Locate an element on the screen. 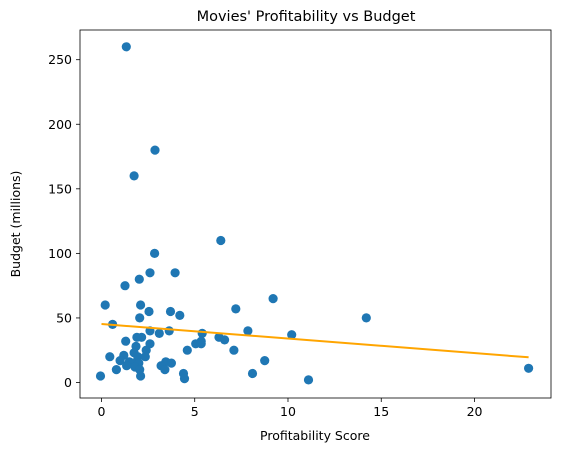 This screenshot has height=453, width=571. x-axis-label: Profitability Score is located at coordinates (315, 435).